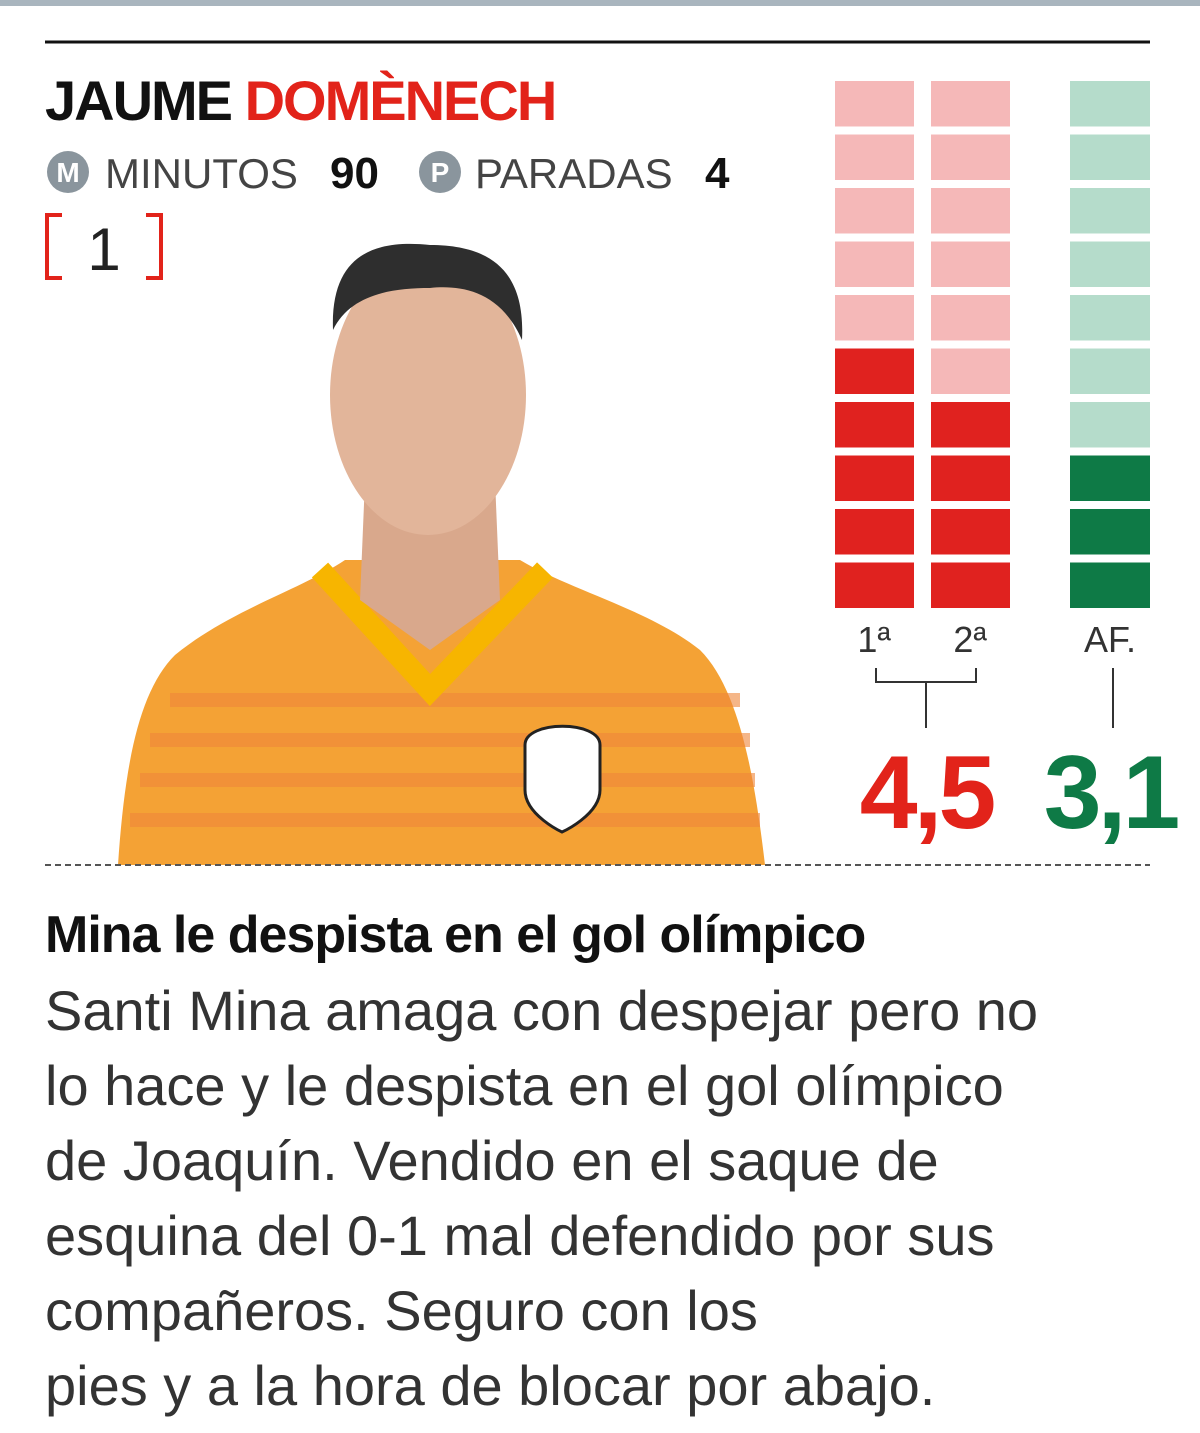  What do you see at coordinates (520, 1235) in the screenshot?
I see `body-line: esquina del 0-1 mal defendido por sus` at bounding box center [520, 1235].